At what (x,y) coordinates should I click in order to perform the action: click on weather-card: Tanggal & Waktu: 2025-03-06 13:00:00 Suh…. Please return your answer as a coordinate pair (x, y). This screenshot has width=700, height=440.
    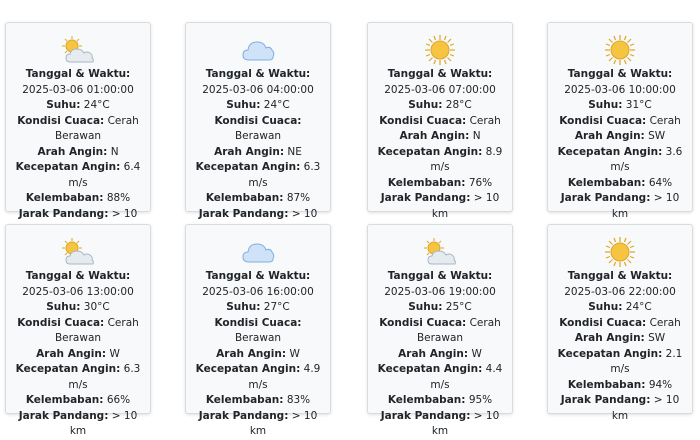
    Looking at the image, I should click on (78, 330).